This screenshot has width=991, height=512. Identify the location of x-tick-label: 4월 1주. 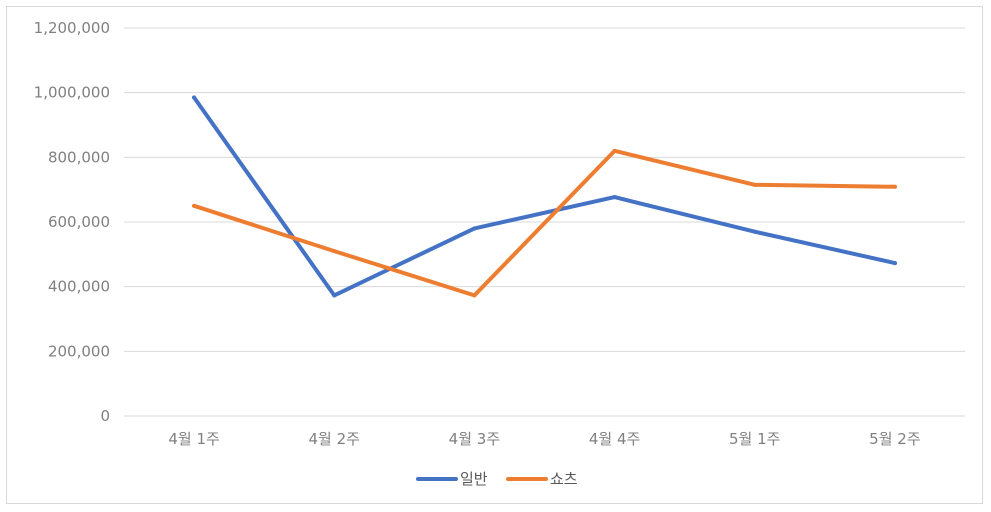
(193, 439).